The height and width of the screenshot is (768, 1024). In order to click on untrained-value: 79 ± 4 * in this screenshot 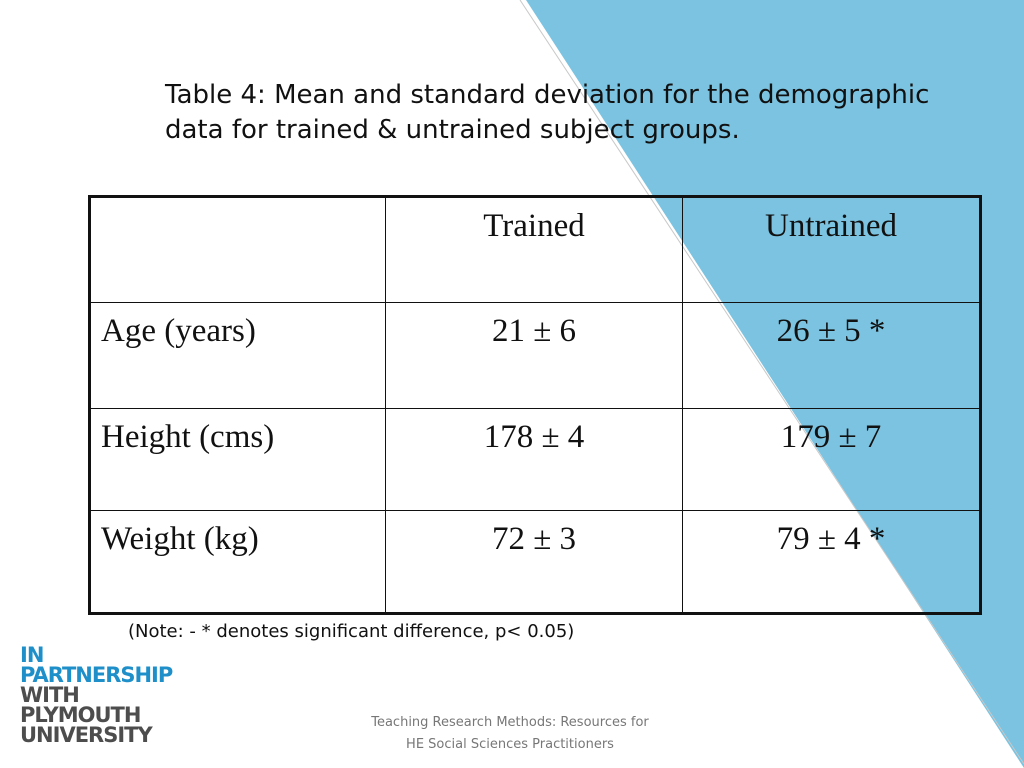, I will do `click(831, 562)`.